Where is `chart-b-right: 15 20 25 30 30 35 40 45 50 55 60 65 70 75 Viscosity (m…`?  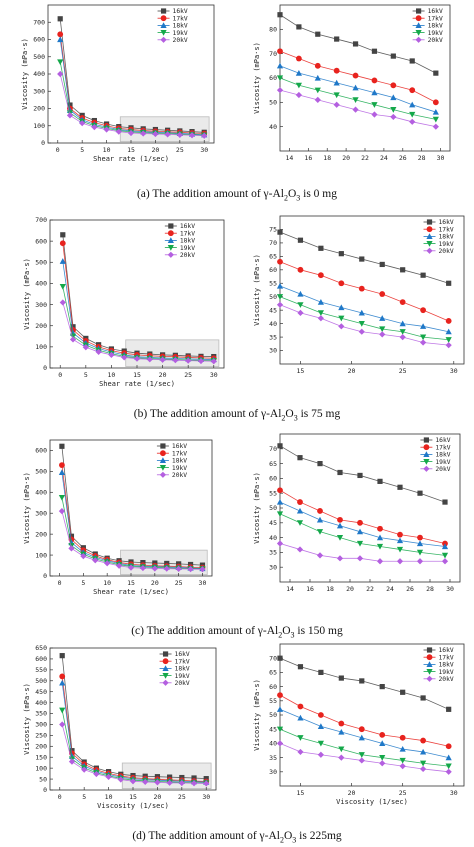 chart-b-right: 15 20 25 30 30 35 40 45 50 55 60 65 70 75 Viscosity (m… is located at coordinates (359, 295).